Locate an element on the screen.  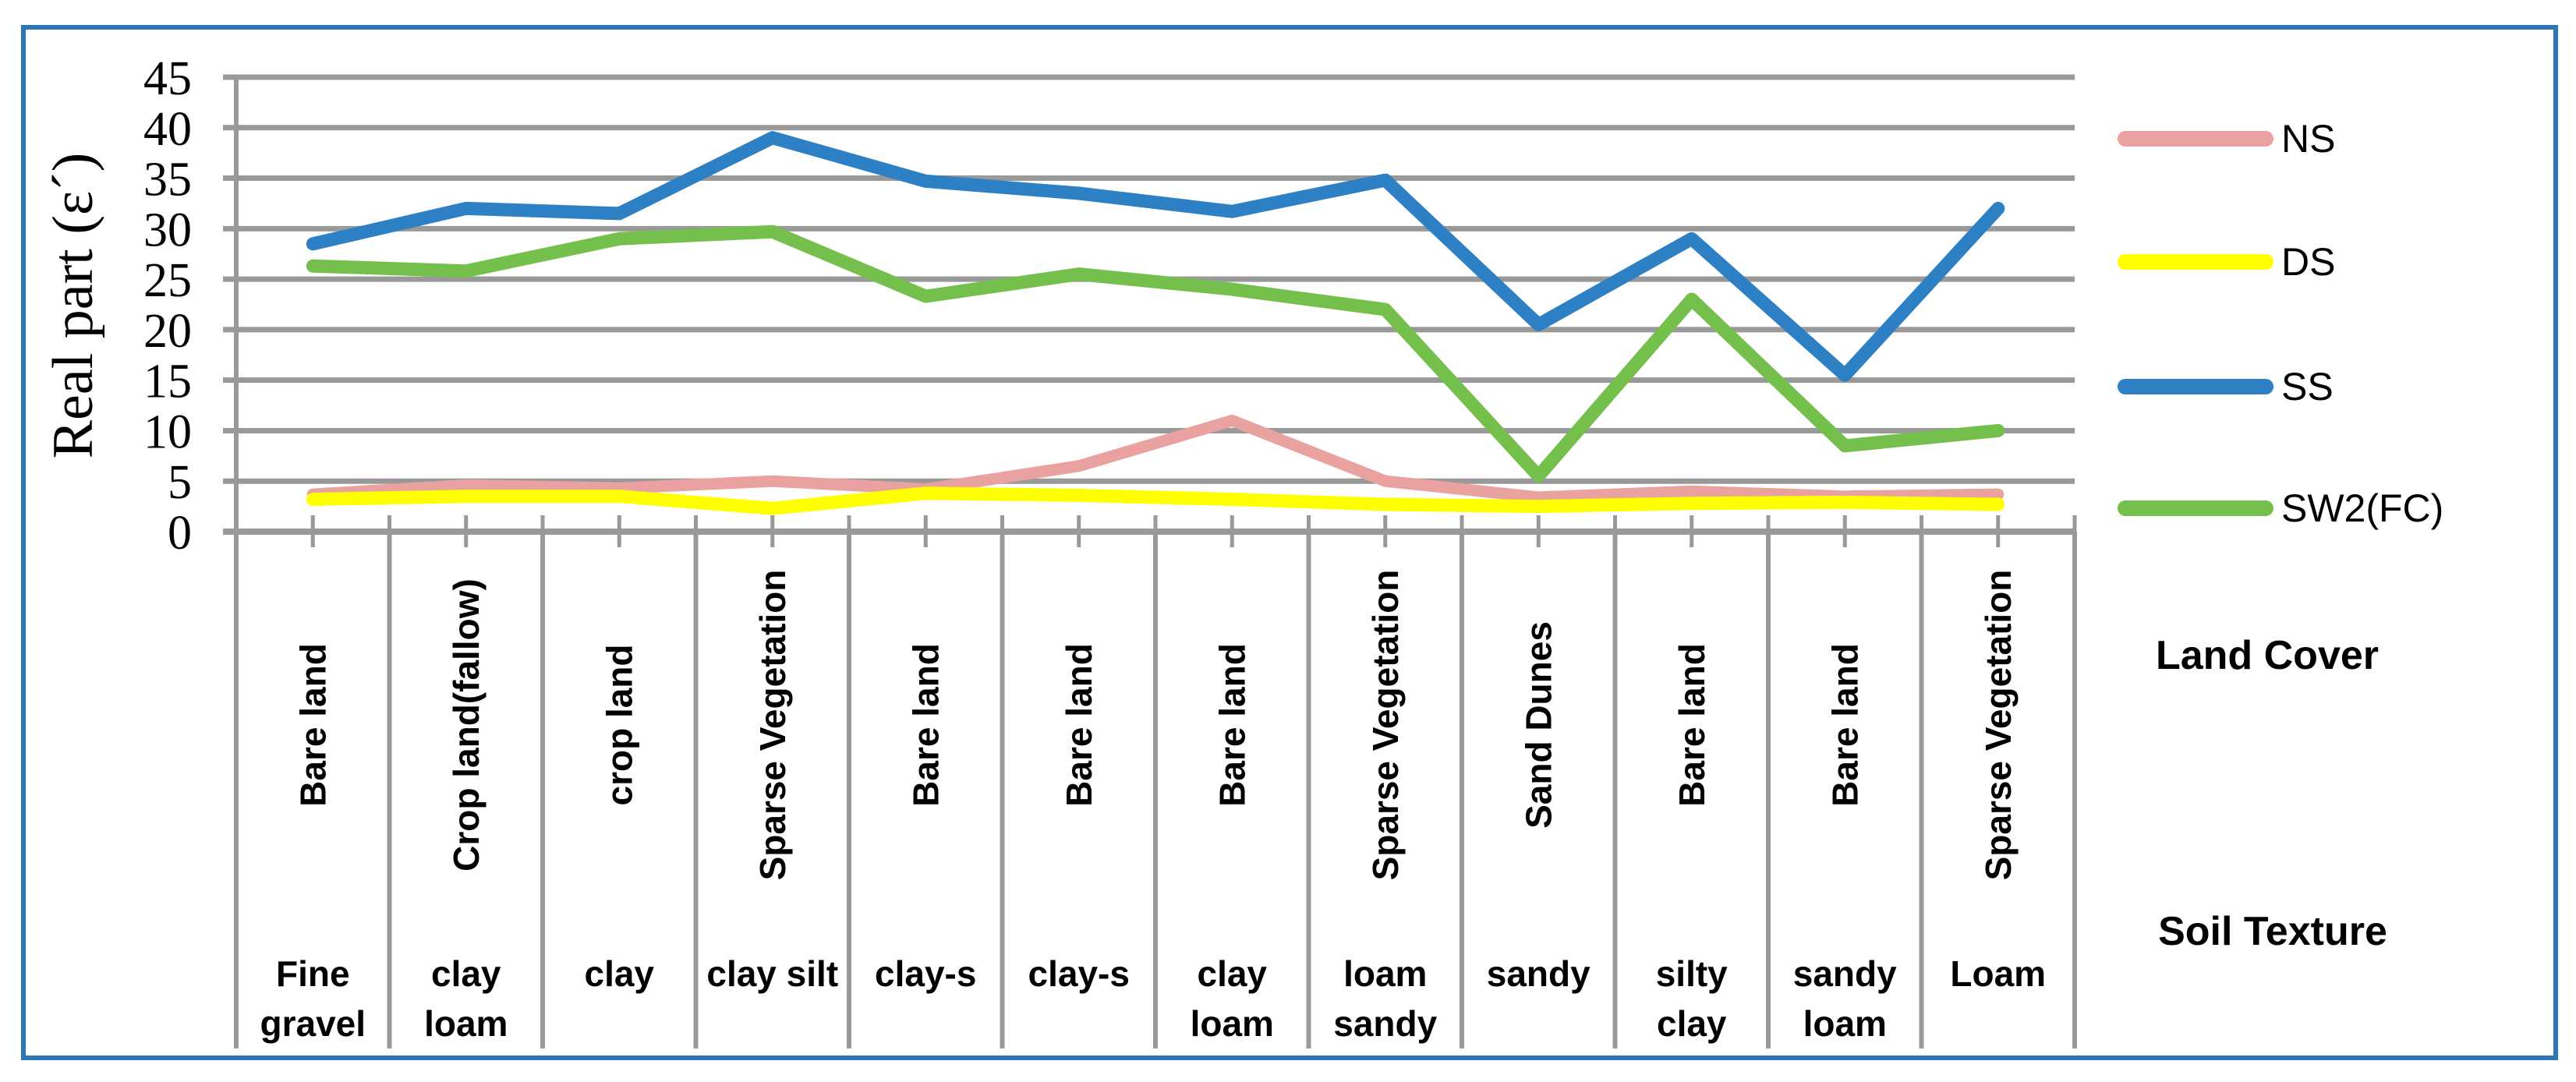
y-tick-label: 25 is located at coordinates (167, 280).